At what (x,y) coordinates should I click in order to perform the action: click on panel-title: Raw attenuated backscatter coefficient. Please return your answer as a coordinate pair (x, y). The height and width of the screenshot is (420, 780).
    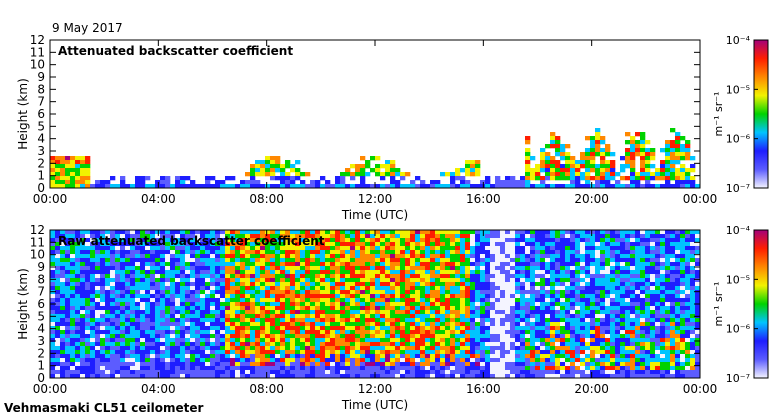
    Looking at the image, I should click on (191, 241).